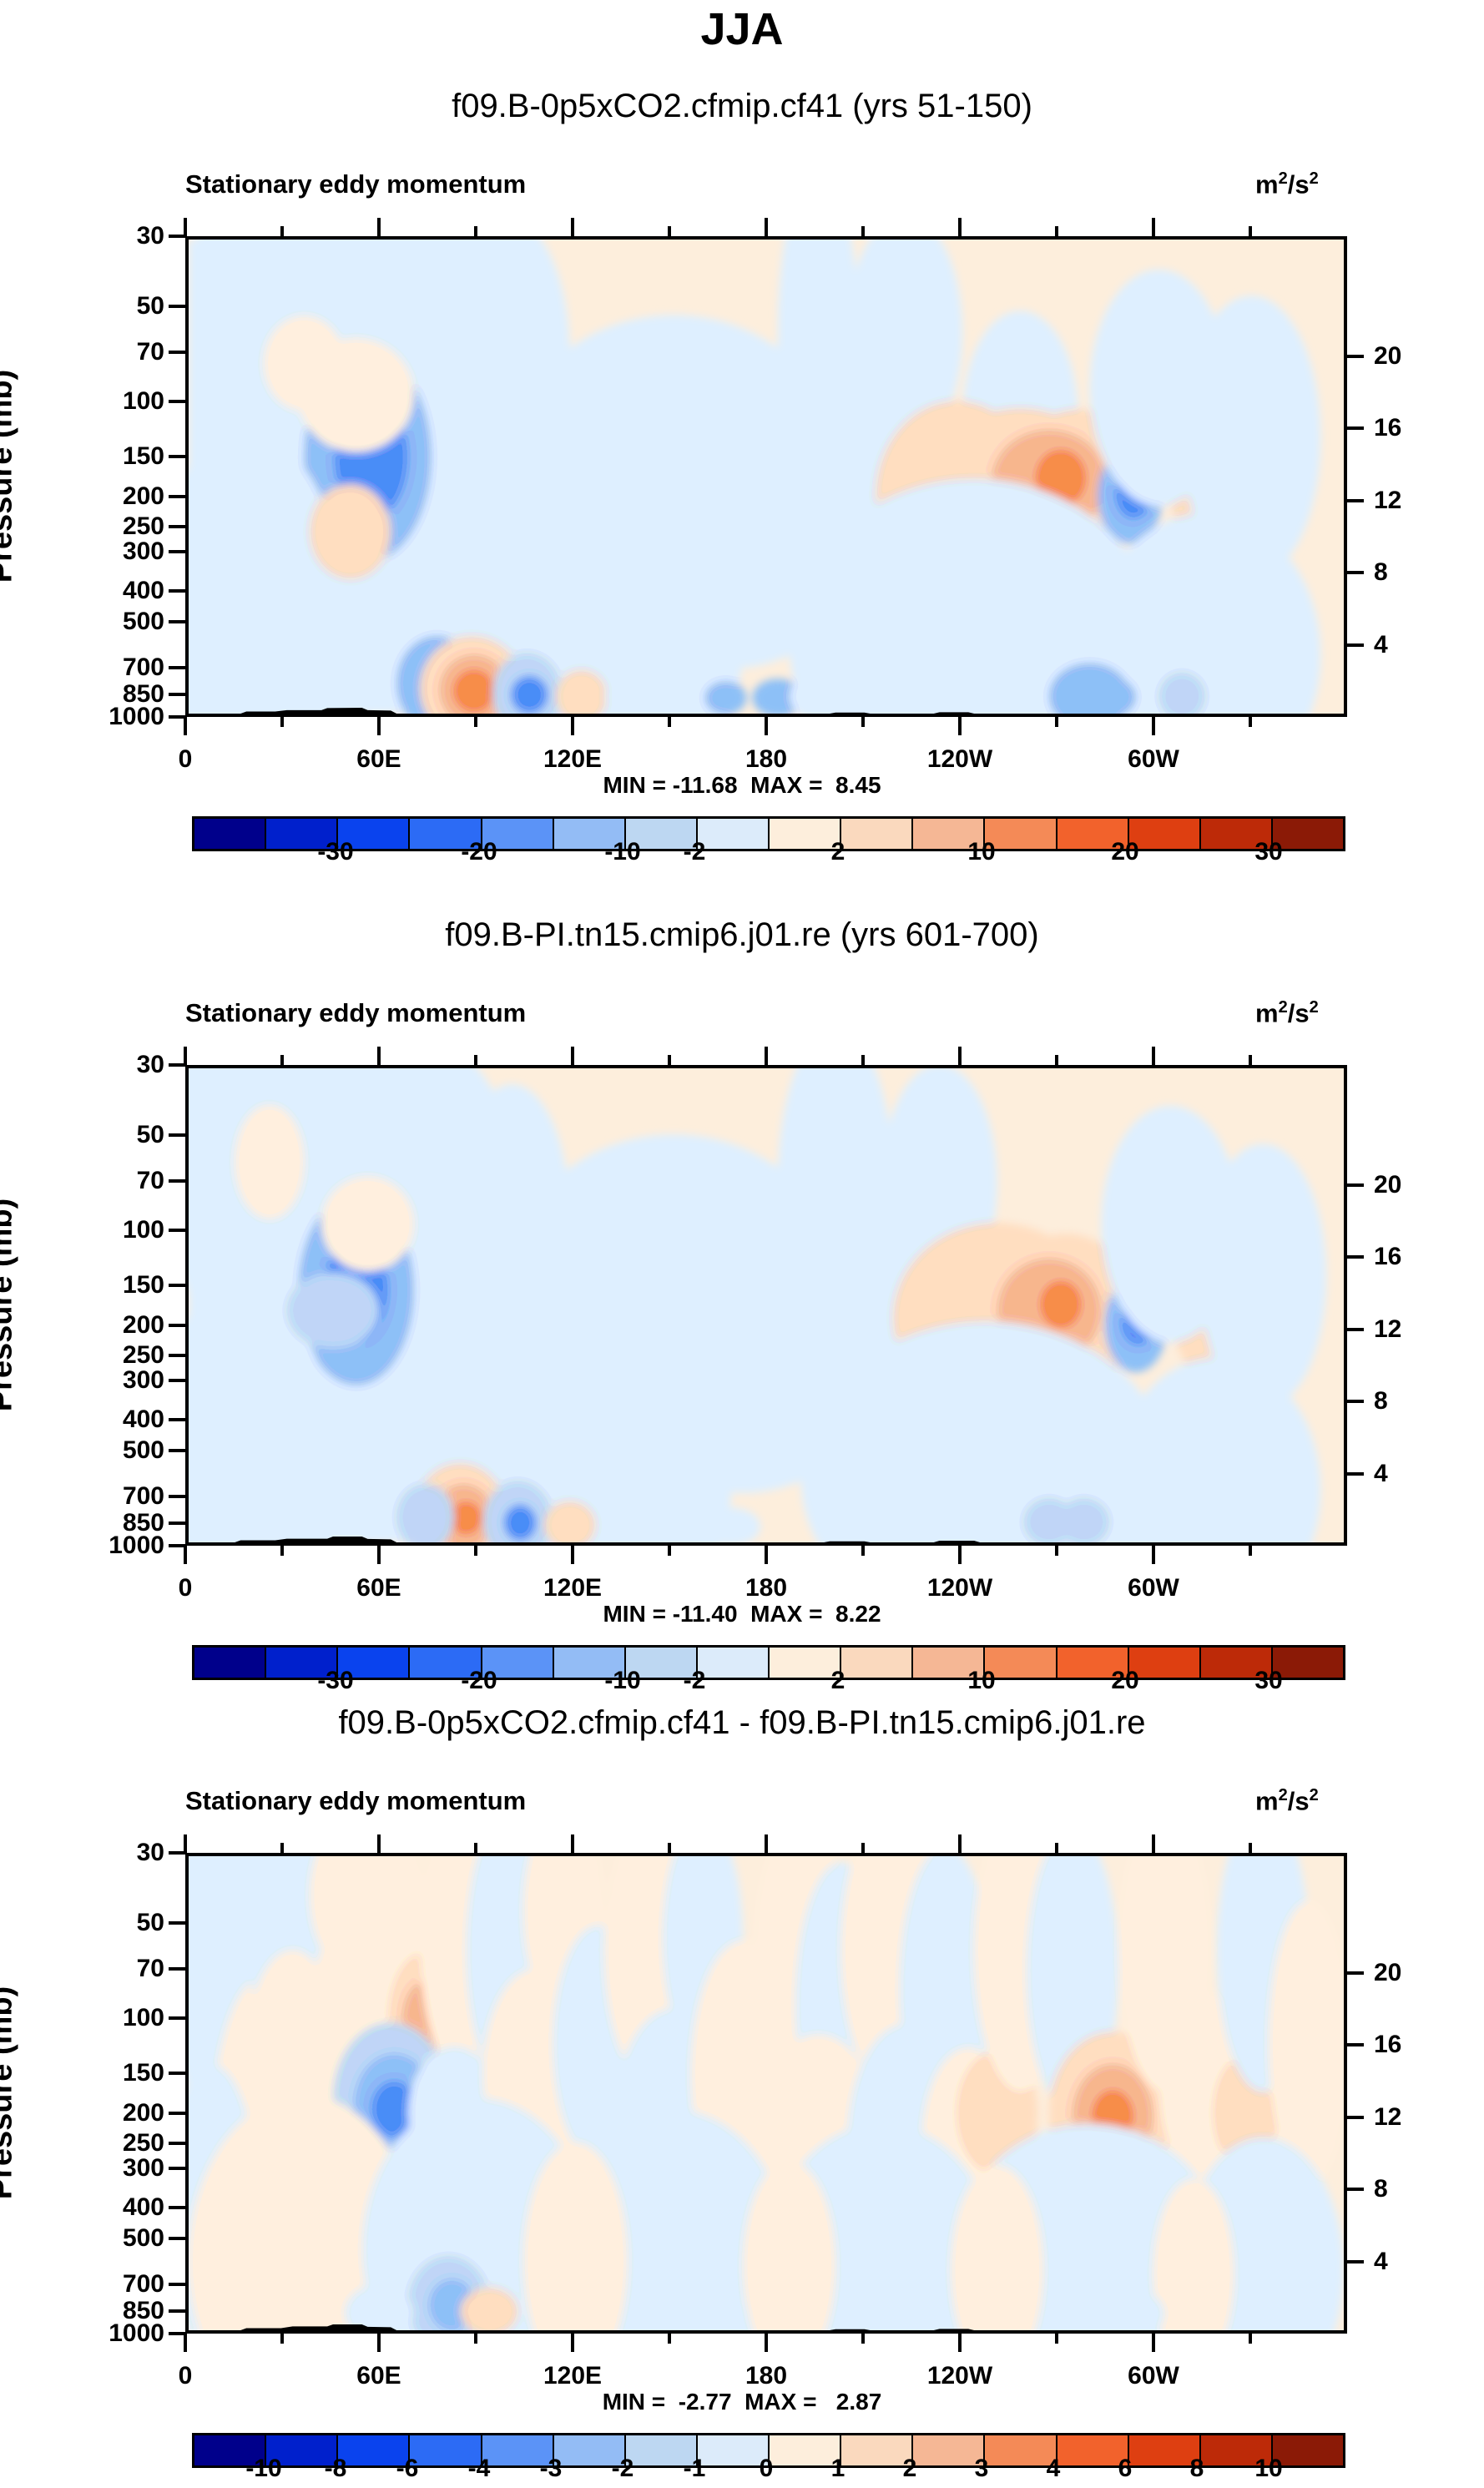  I want to click on pressure-tick-label: 700, so click(143, 1496).